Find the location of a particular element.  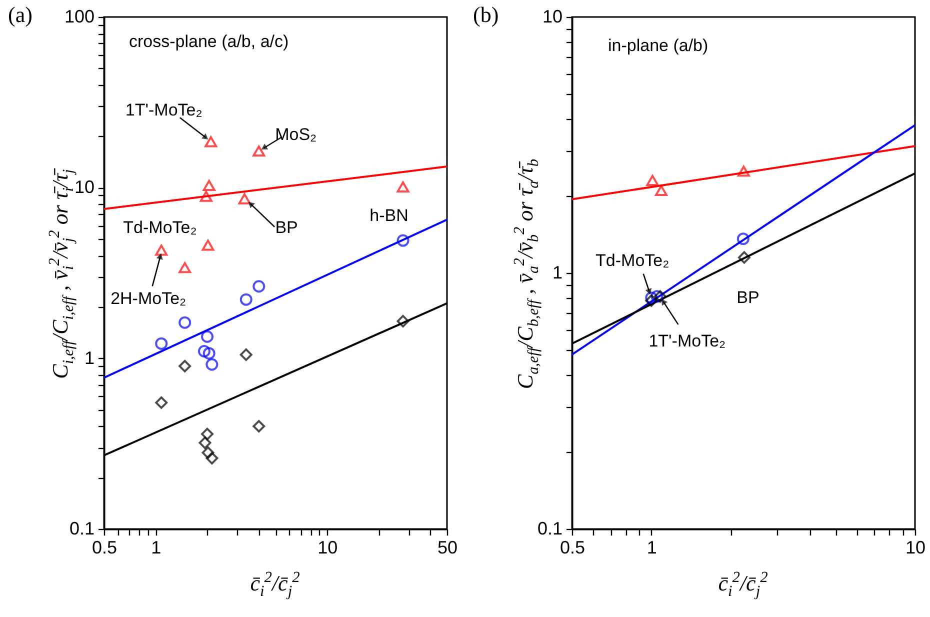

annotation: 2H-MoTe₂ is located at coordinates (148, 298).